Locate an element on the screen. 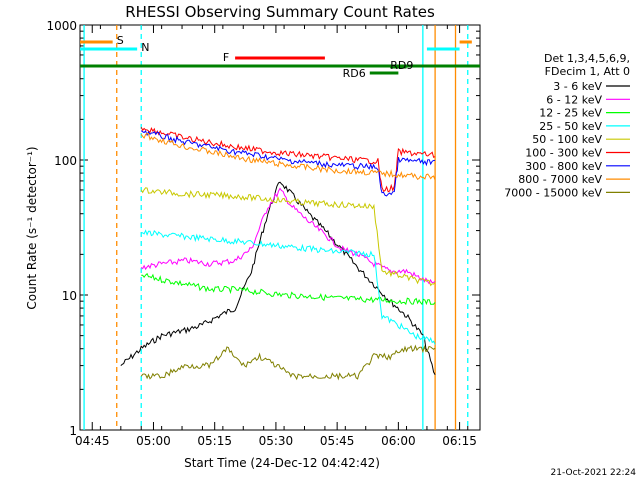 This screenshot has height=480, width=640. flag-label: F is located at coordinates (226, 57).